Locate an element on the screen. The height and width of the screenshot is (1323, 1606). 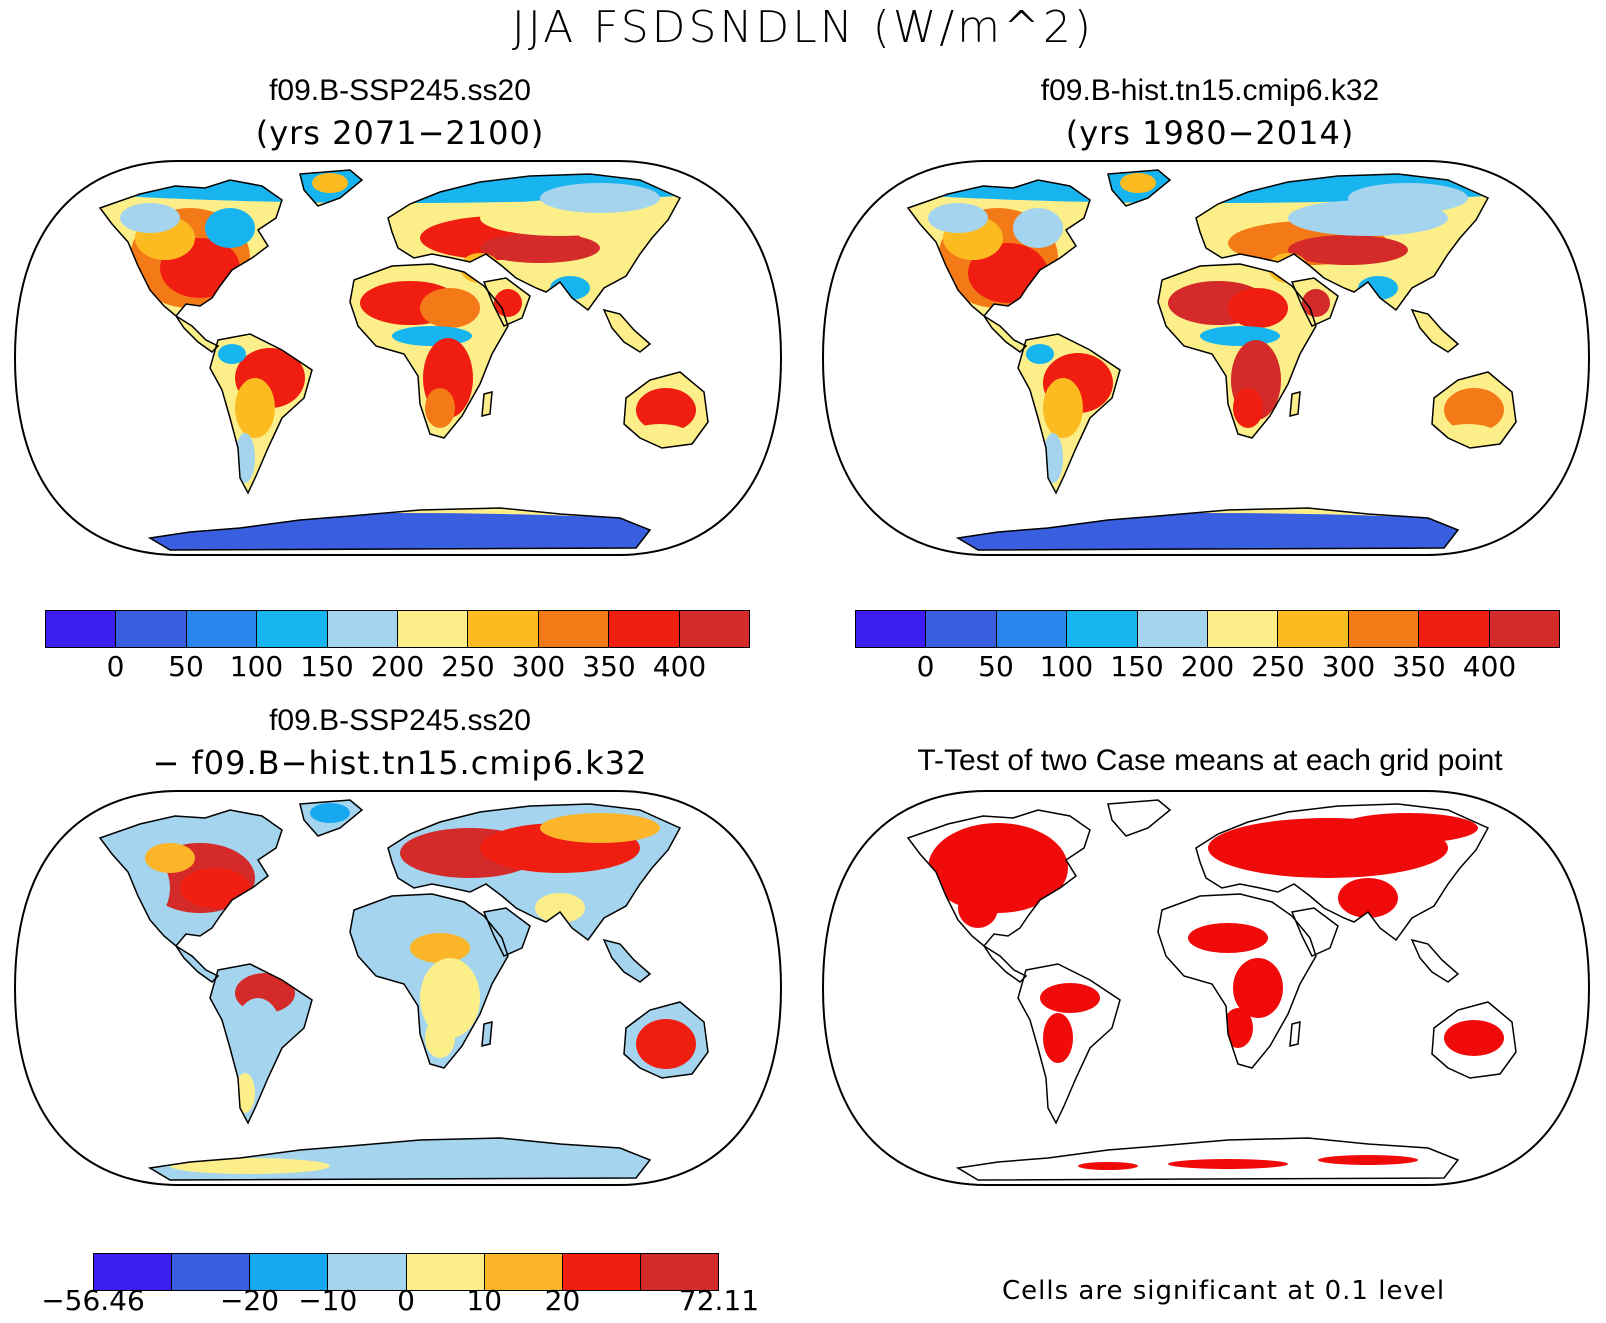
colorbar-tick-label: 150 is located at coordinates (1137, 666).